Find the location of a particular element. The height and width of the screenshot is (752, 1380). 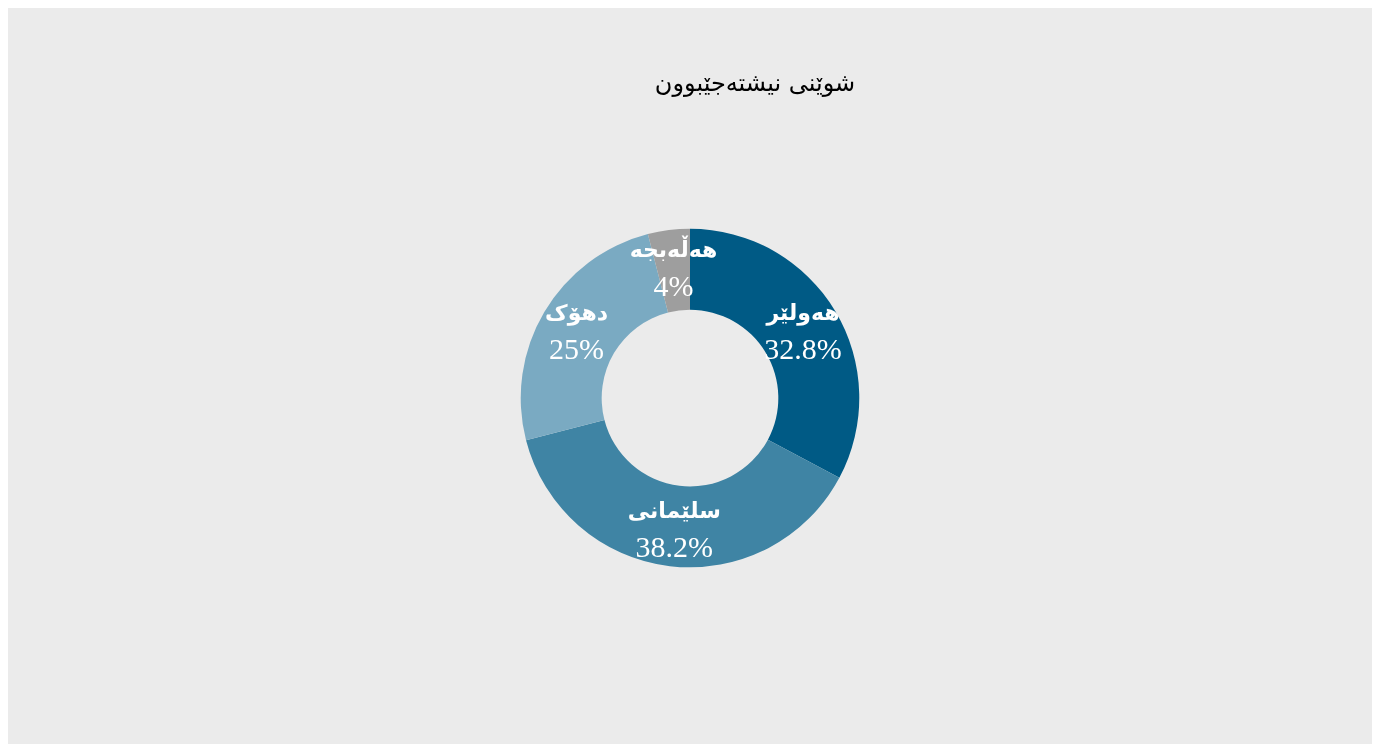

slice-label: هەولێر is located at coordinates (802, 312).